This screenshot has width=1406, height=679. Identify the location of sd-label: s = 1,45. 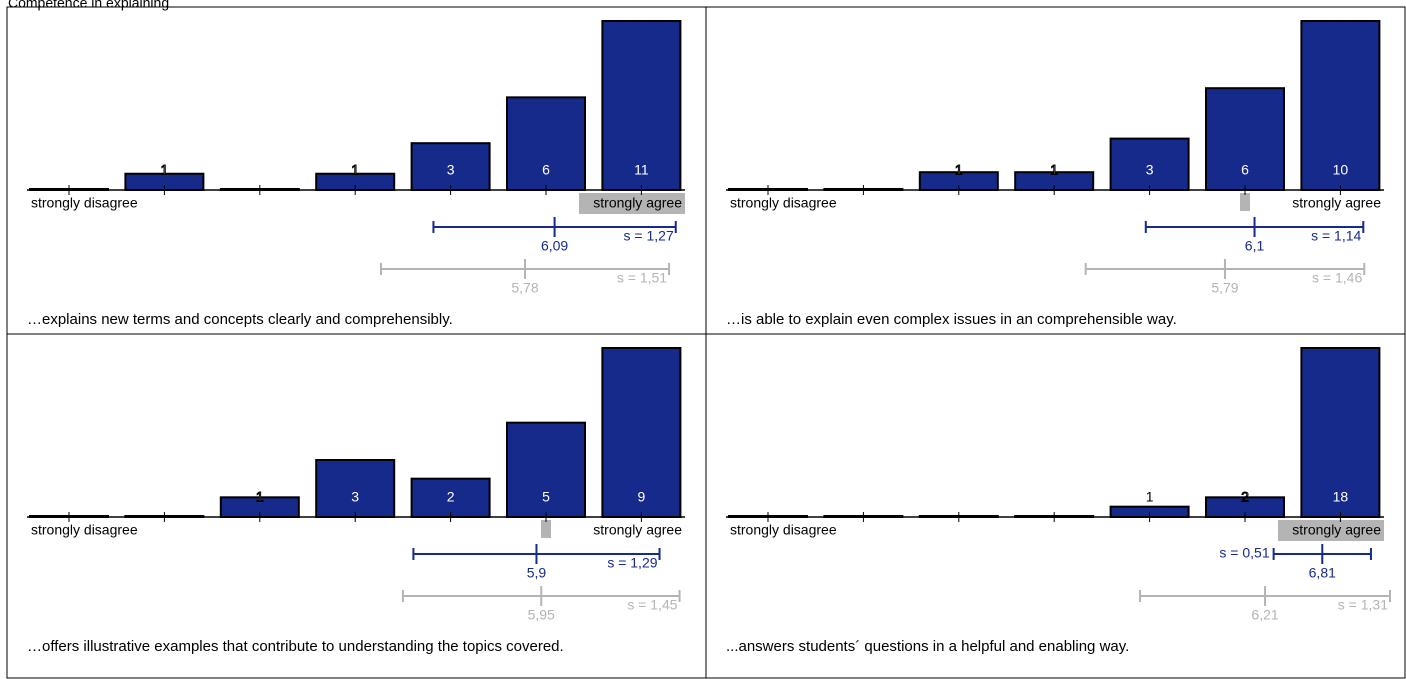
(652, 605).